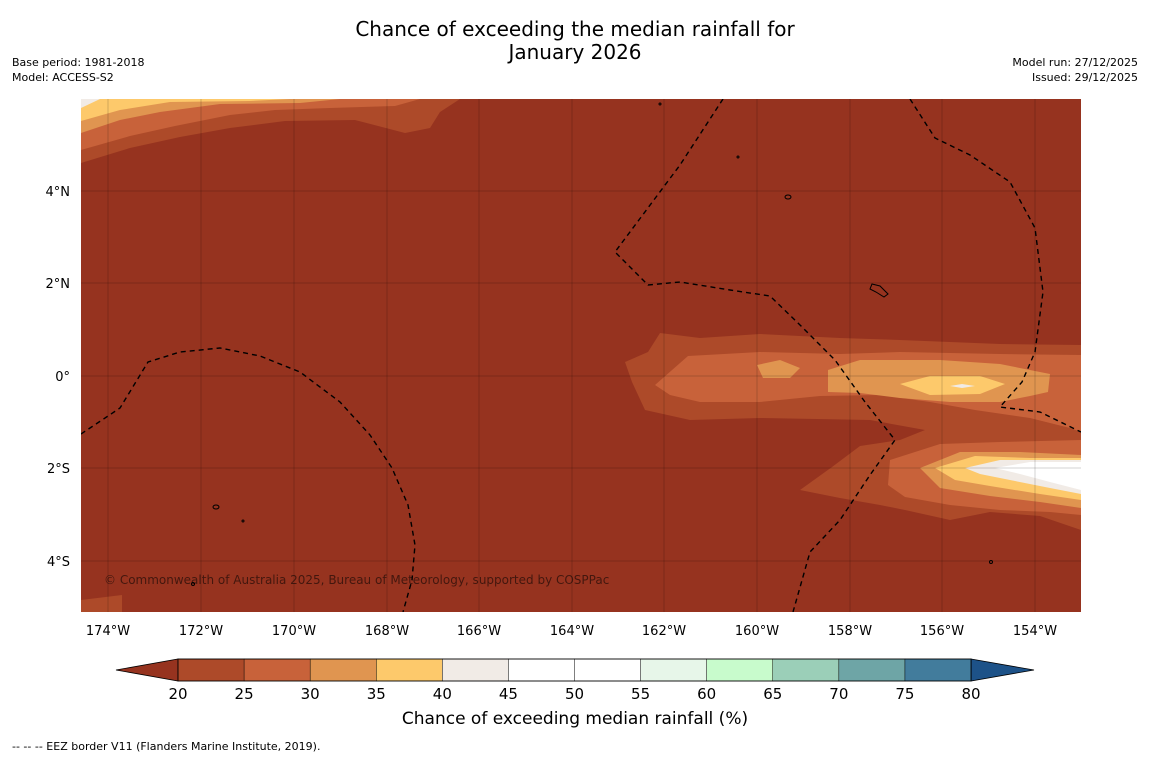 The width and height of the screenshot is (1150, 758). What do you see at coordinates (62, 377) in the screenshot?
I see `lat-label: 0°` at bounding box center [62, 377].